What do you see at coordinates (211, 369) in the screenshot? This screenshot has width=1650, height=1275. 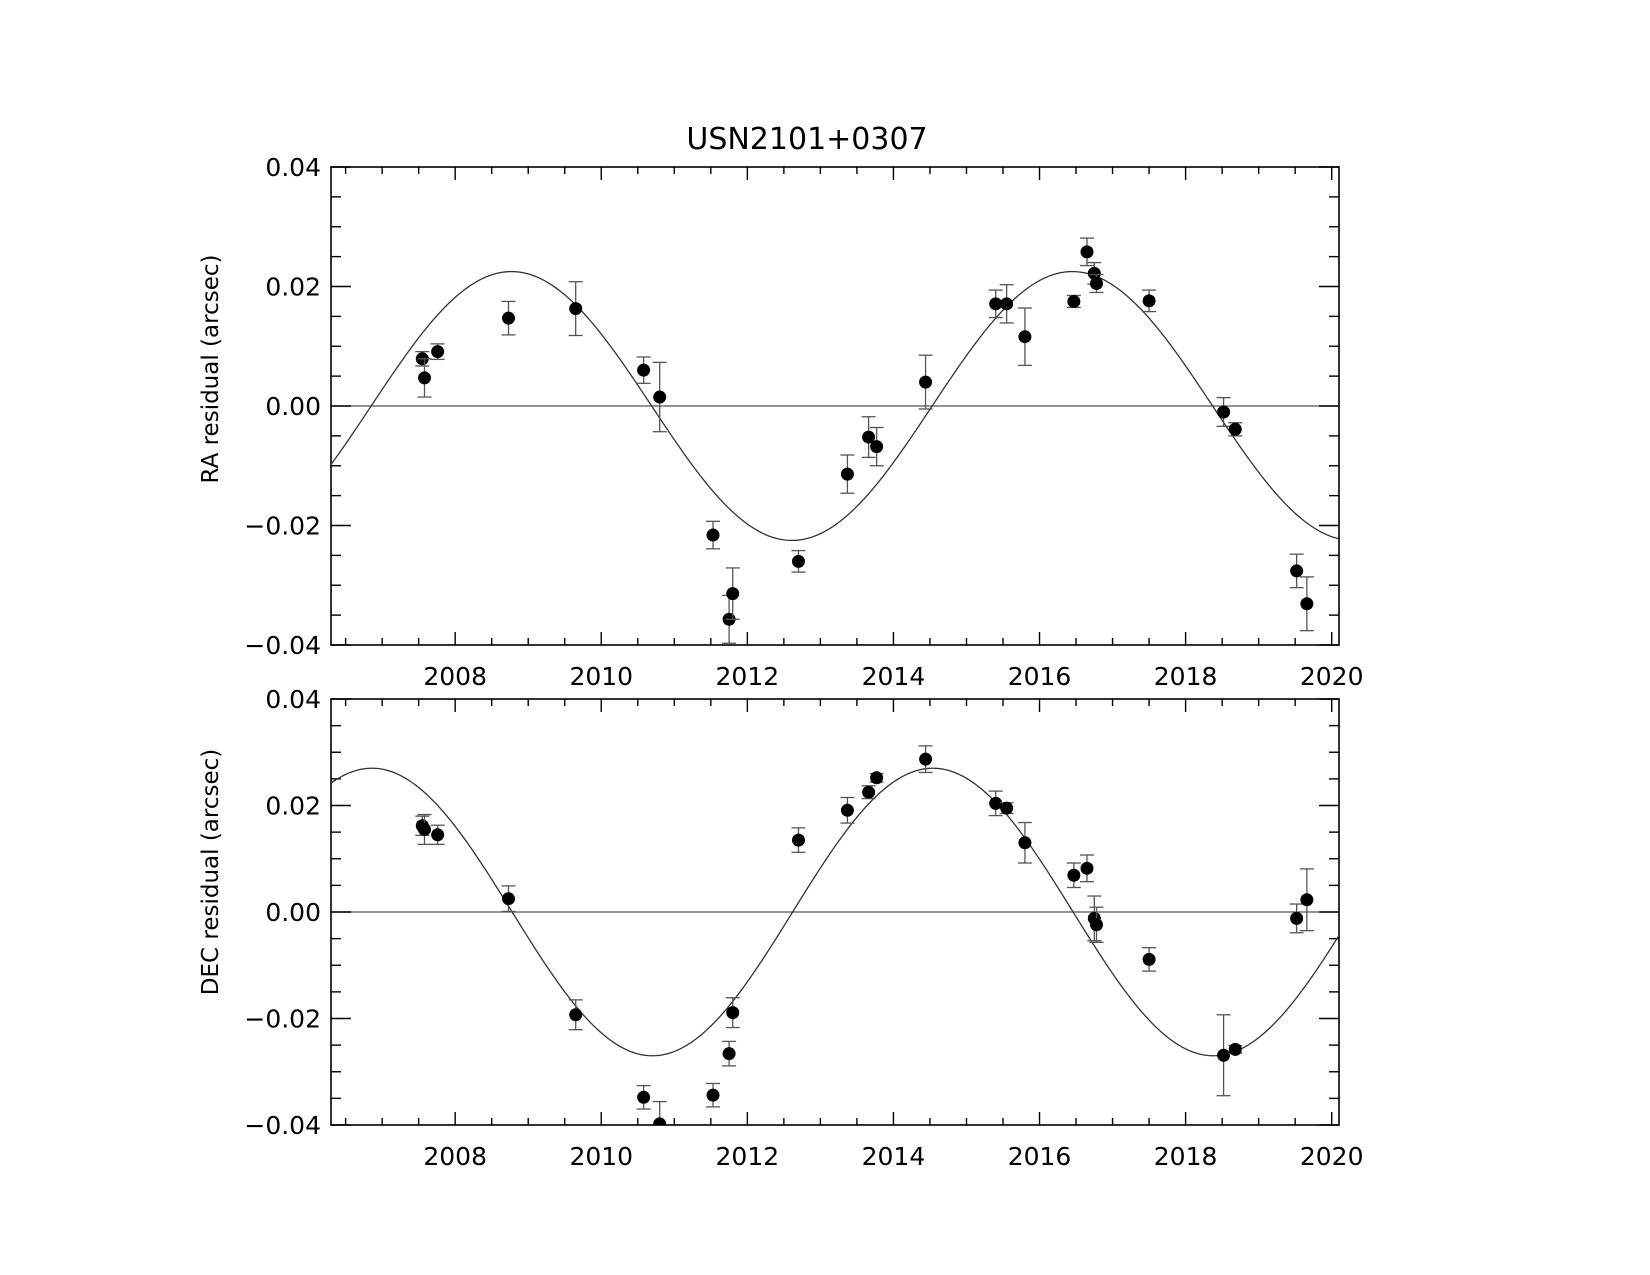 I see `ra-y-axis-label: RA residual (arcsec)` at bounding box center [211, 369].